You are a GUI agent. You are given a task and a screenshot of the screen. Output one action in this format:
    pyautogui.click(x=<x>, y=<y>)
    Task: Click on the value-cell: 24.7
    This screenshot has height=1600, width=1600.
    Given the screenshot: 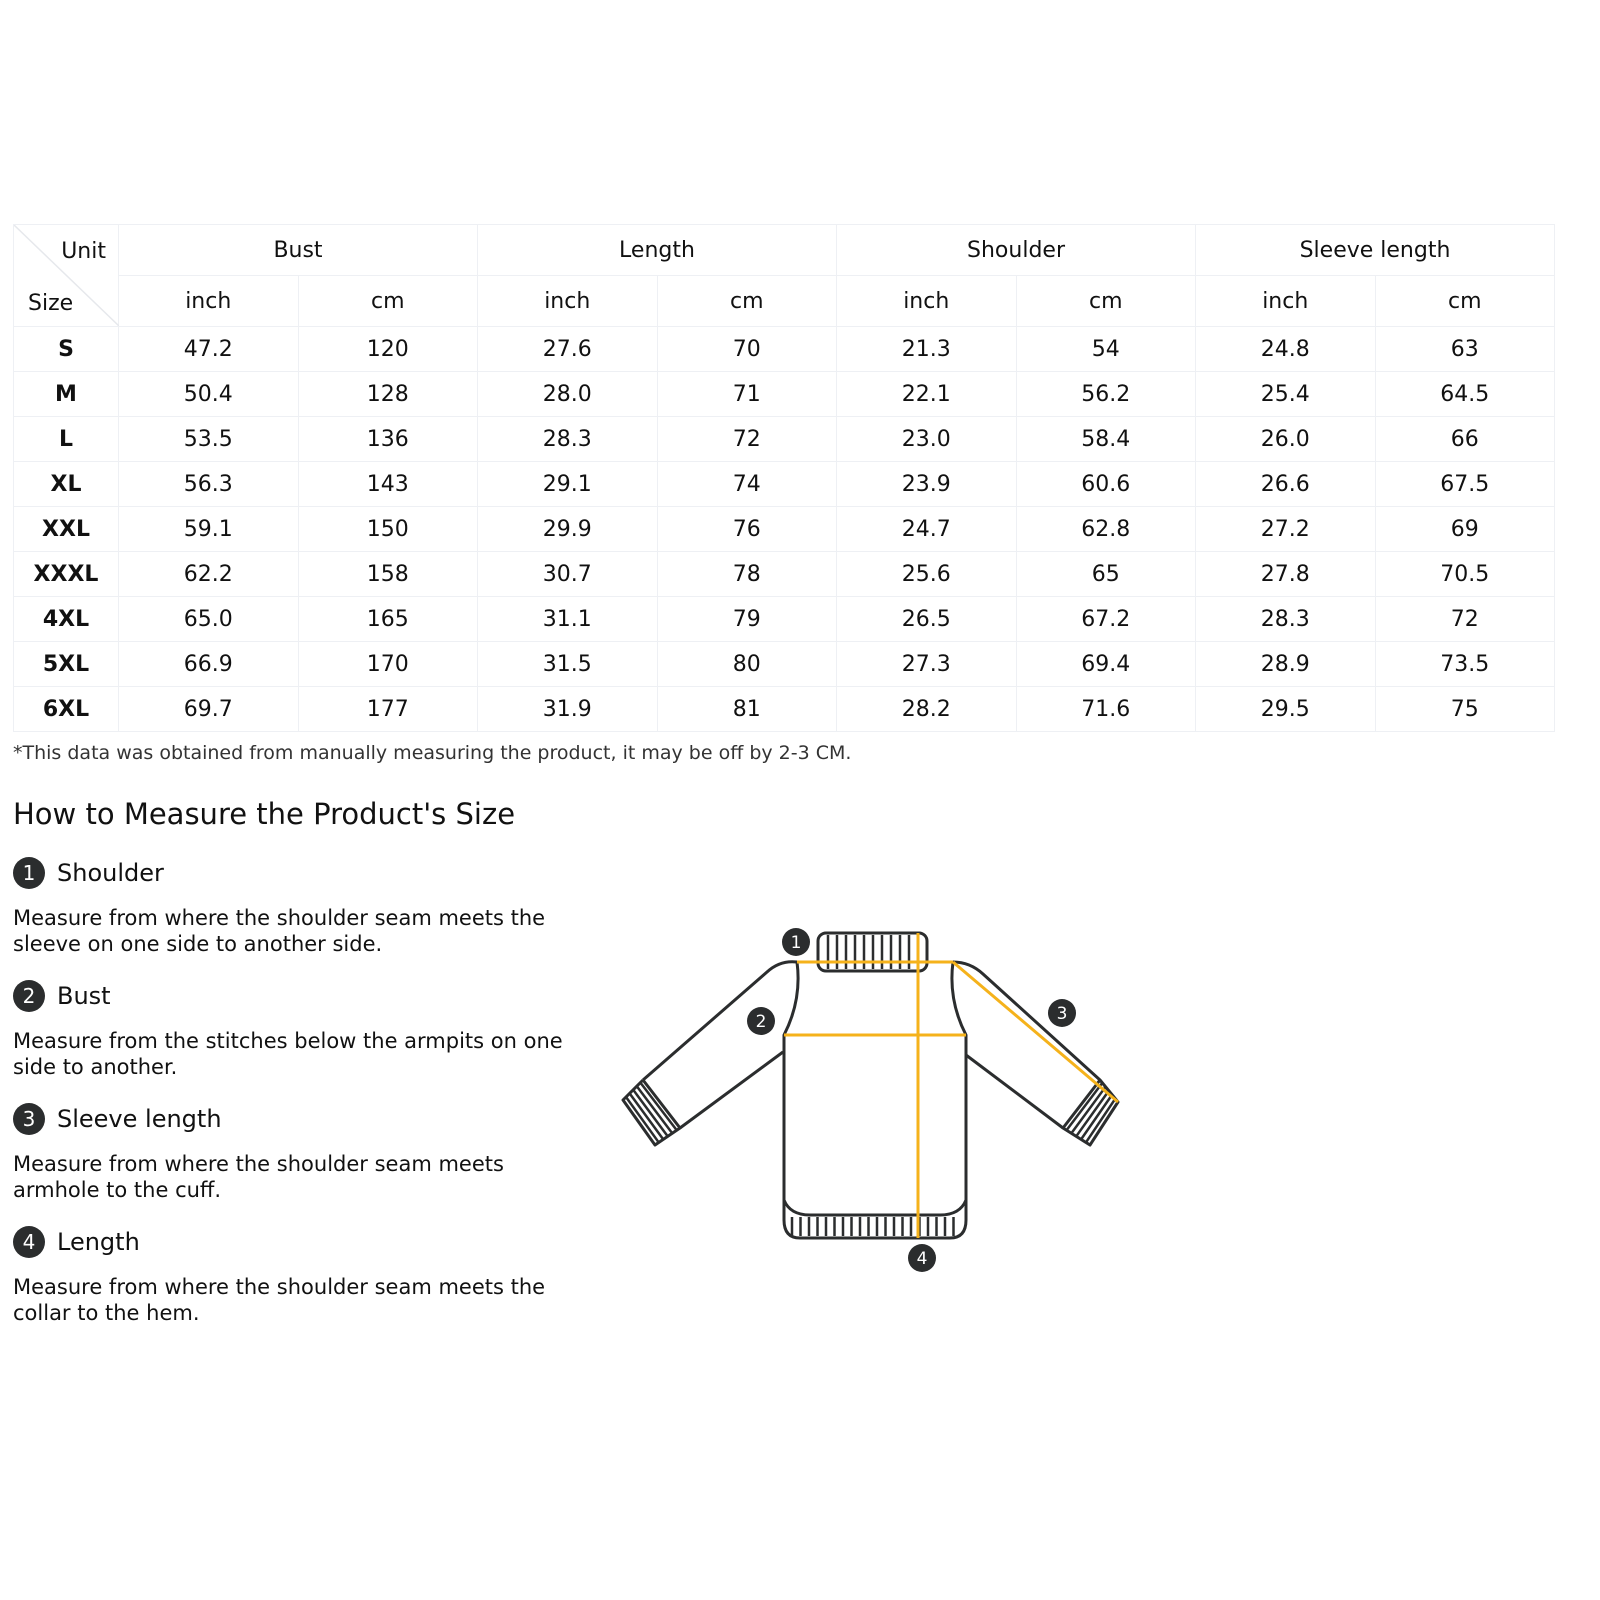 What is the action you would take?
    pyautogui.click(x=926, y=529)
    